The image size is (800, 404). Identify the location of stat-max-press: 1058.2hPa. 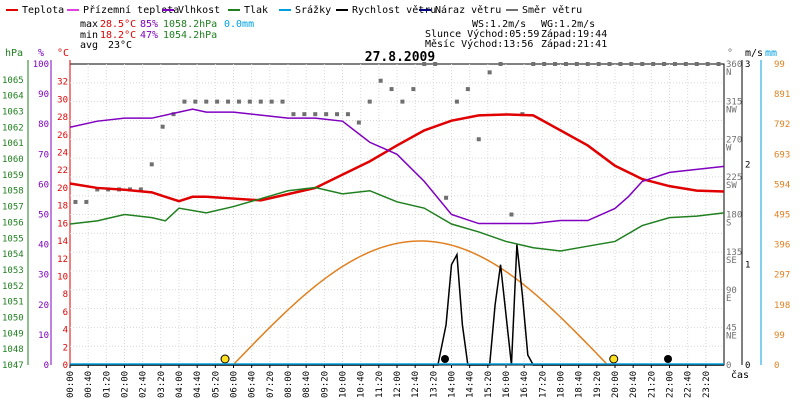
(190, 24).